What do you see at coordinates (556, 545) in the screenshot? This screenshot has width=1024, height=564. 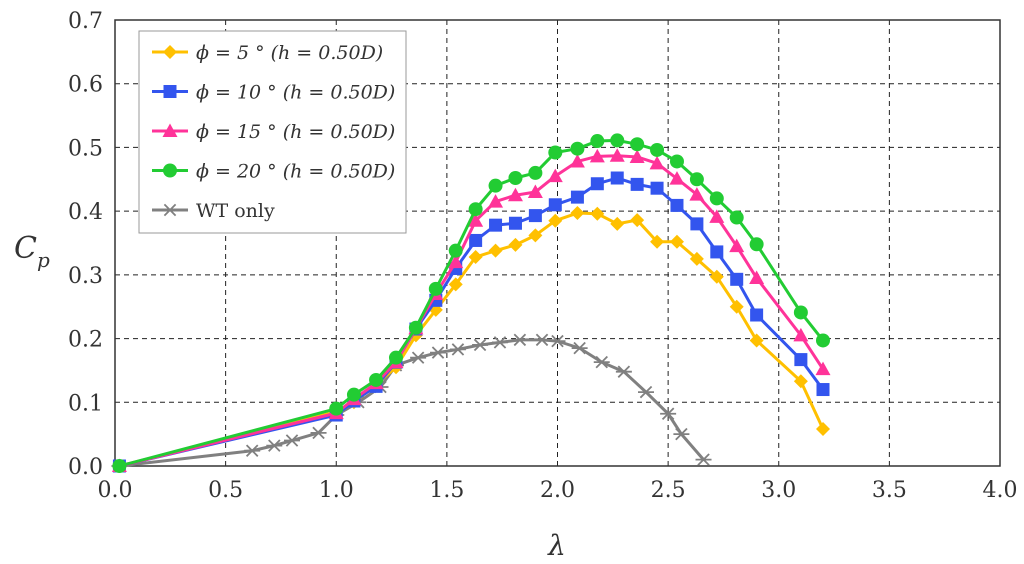 I see `x-axis-label: λ` at bounding box center [556, 545].